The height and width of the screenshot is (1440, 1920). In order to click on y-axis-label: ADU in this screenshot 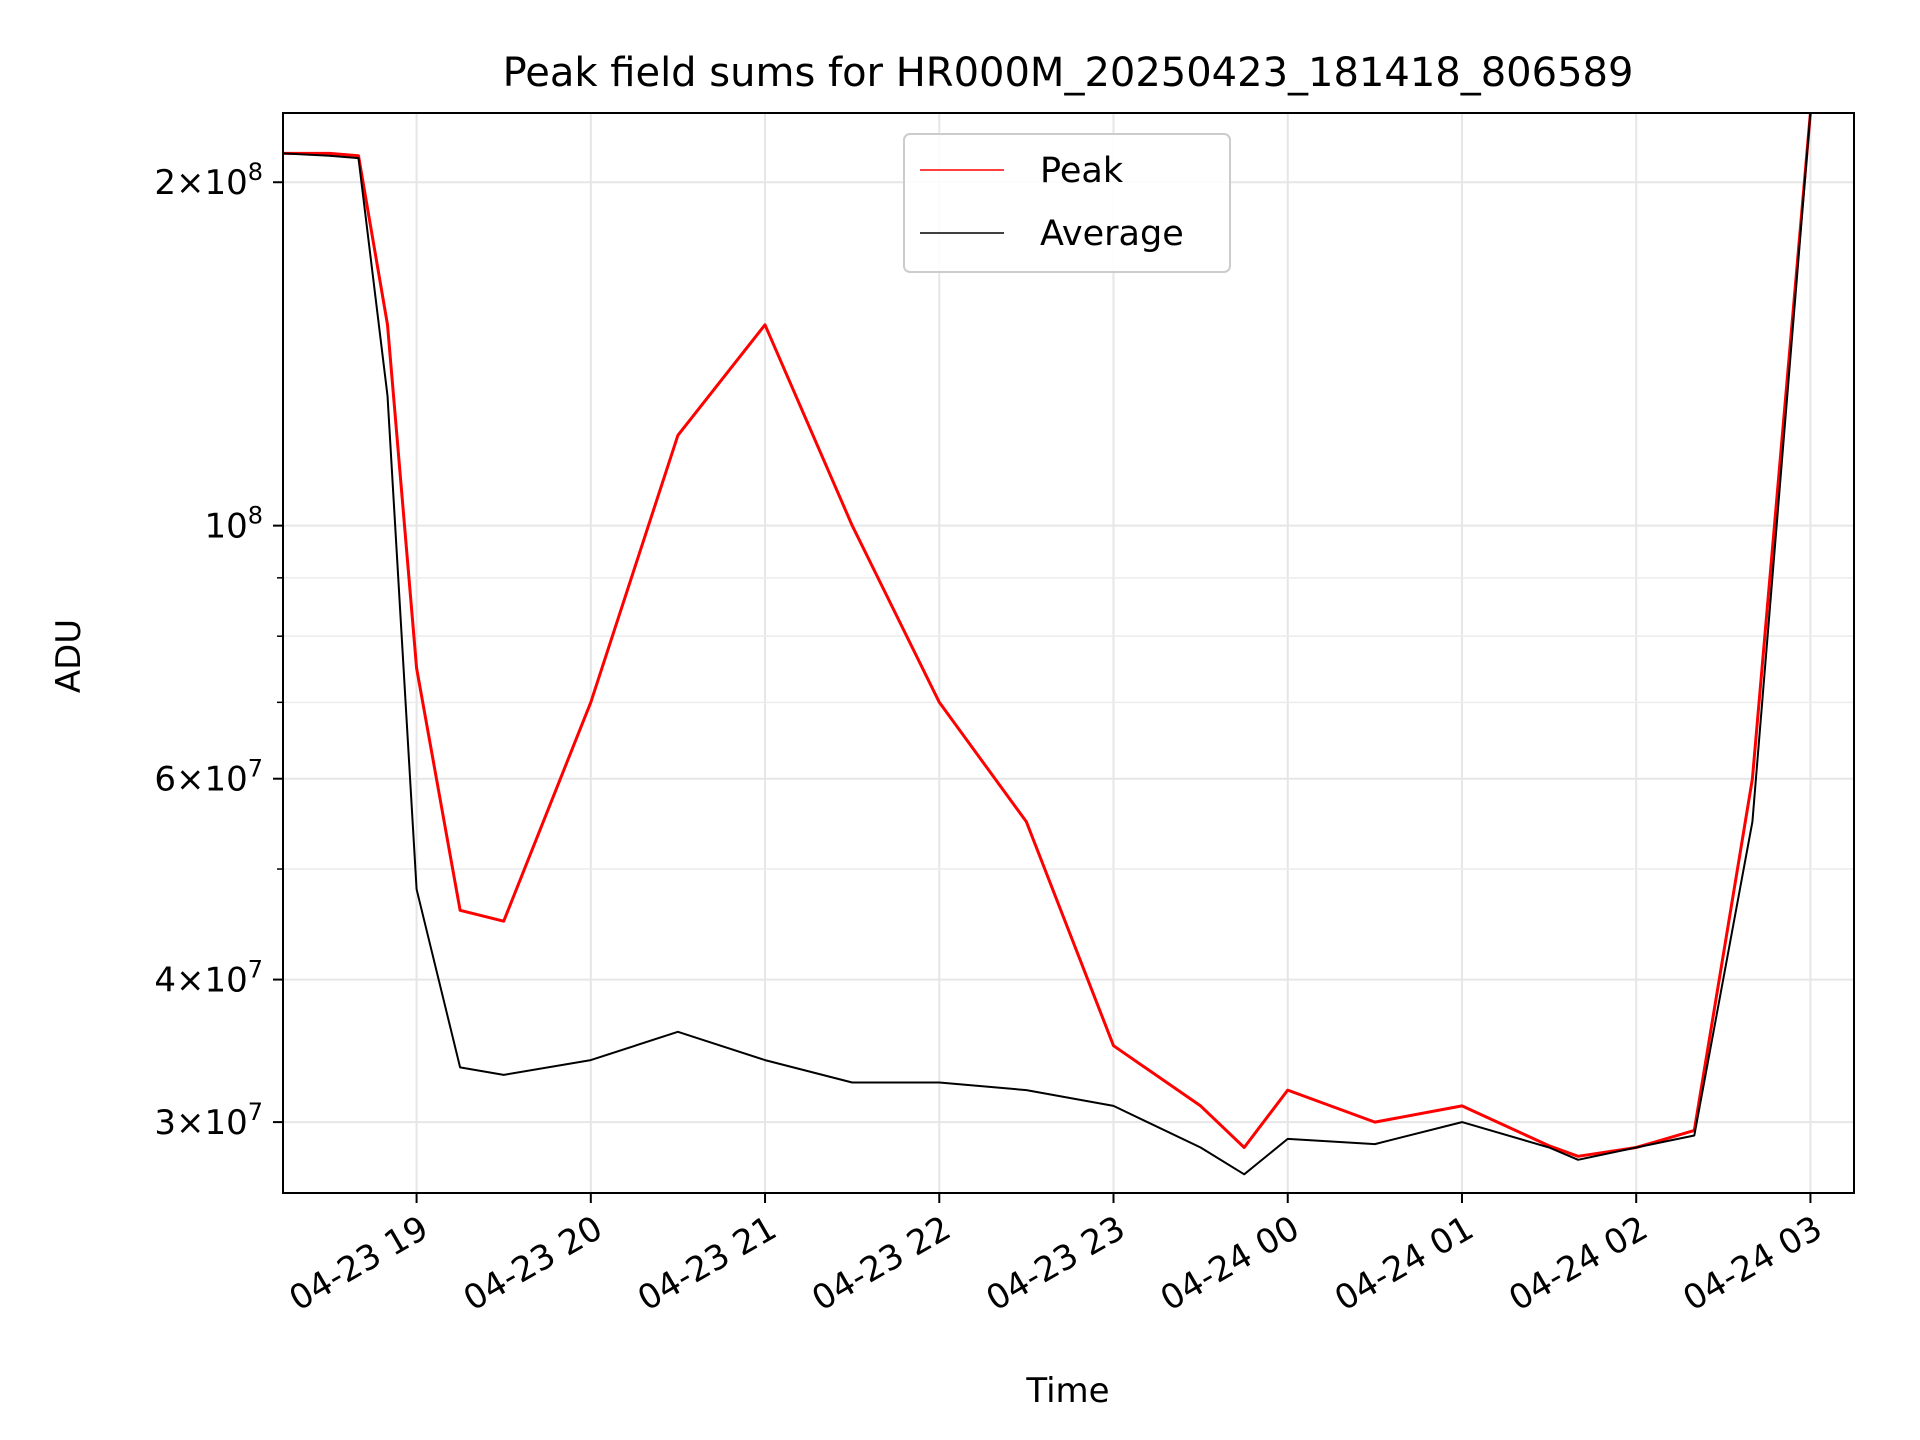, I will do `click(69, 656)`.